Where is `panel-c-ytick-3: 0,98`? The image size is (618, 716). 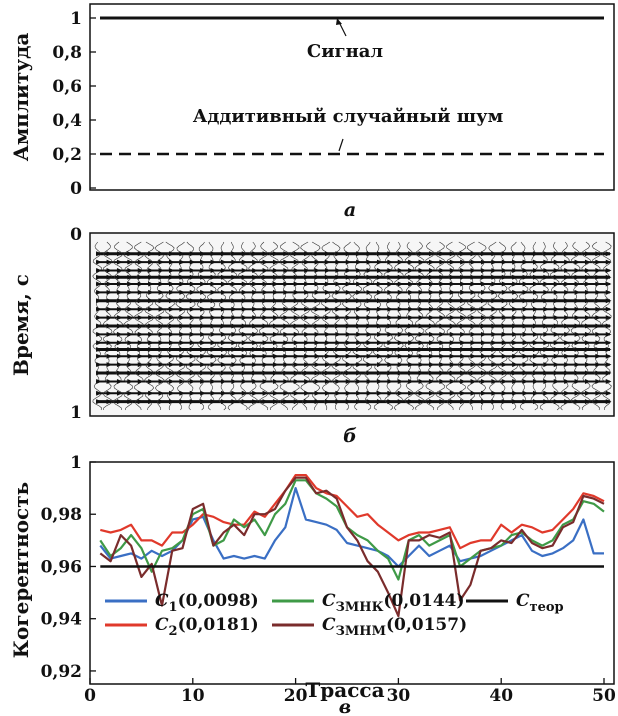 panel-c-ytick-3: 0,98 is located at coordinates (61, 515).